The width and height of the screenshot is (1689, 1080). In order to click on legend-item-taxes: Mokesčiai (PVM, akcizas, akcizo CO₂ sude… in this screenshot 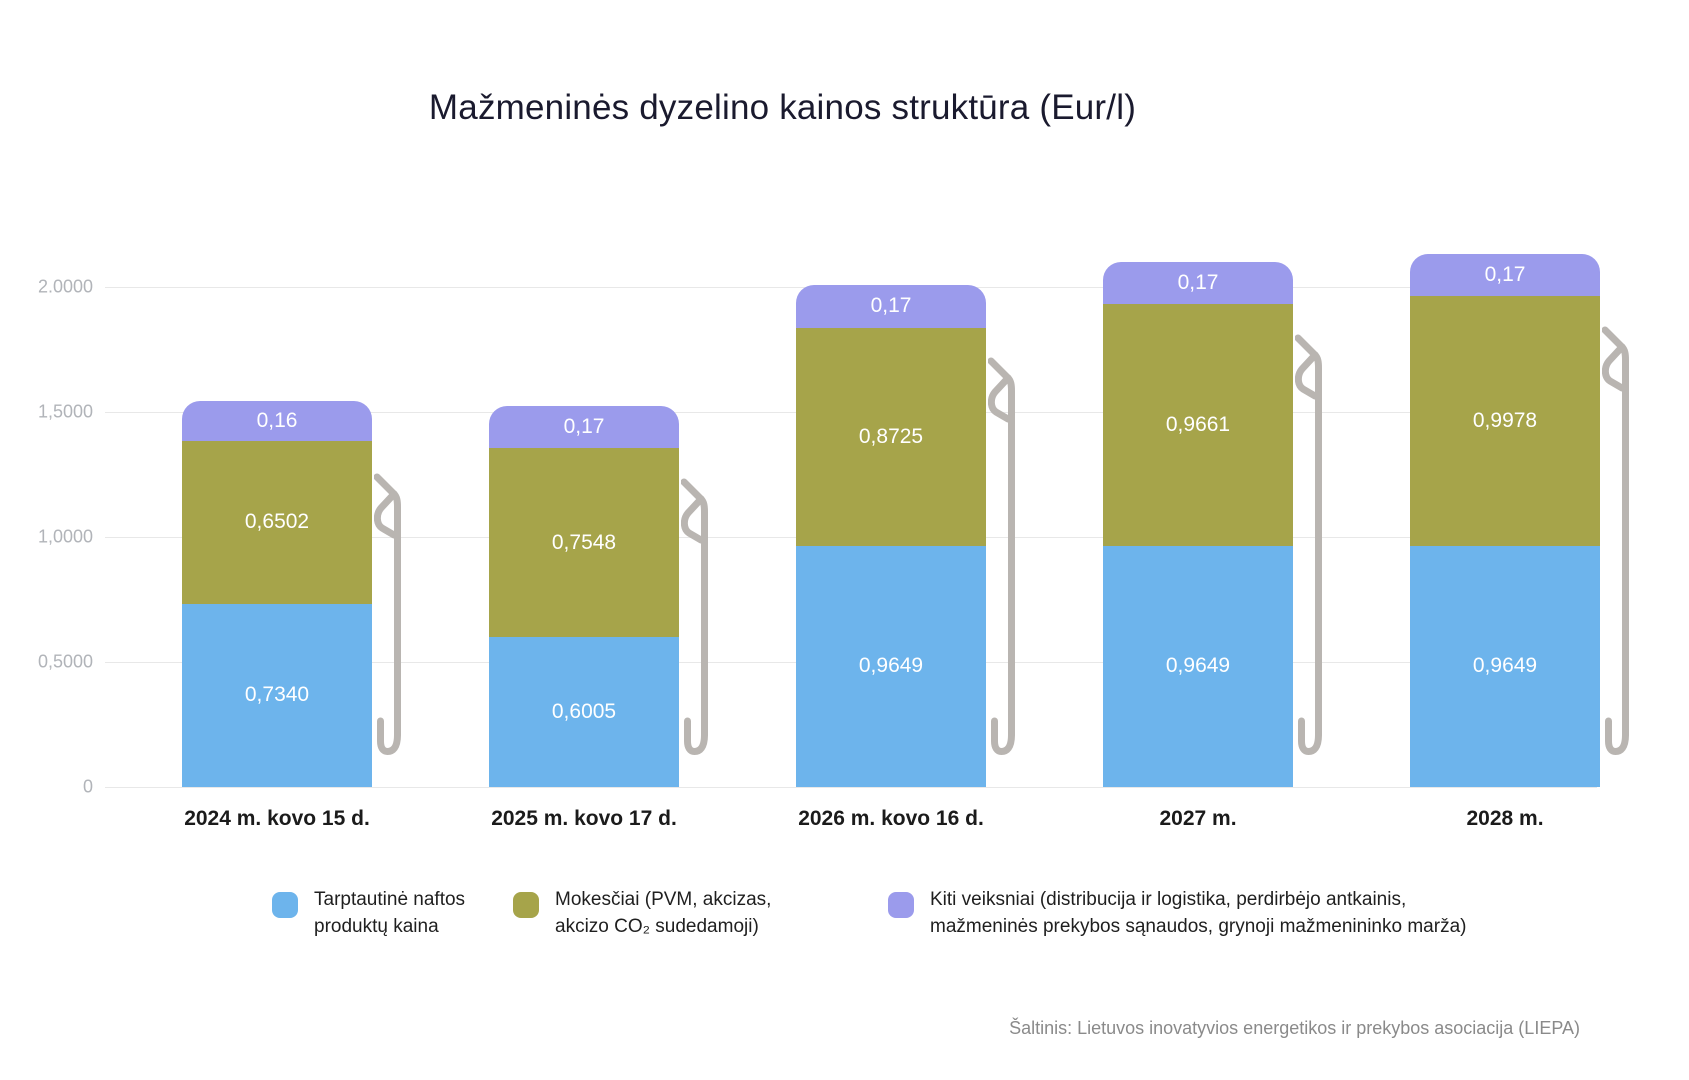, I will do `click(651, 913)`.